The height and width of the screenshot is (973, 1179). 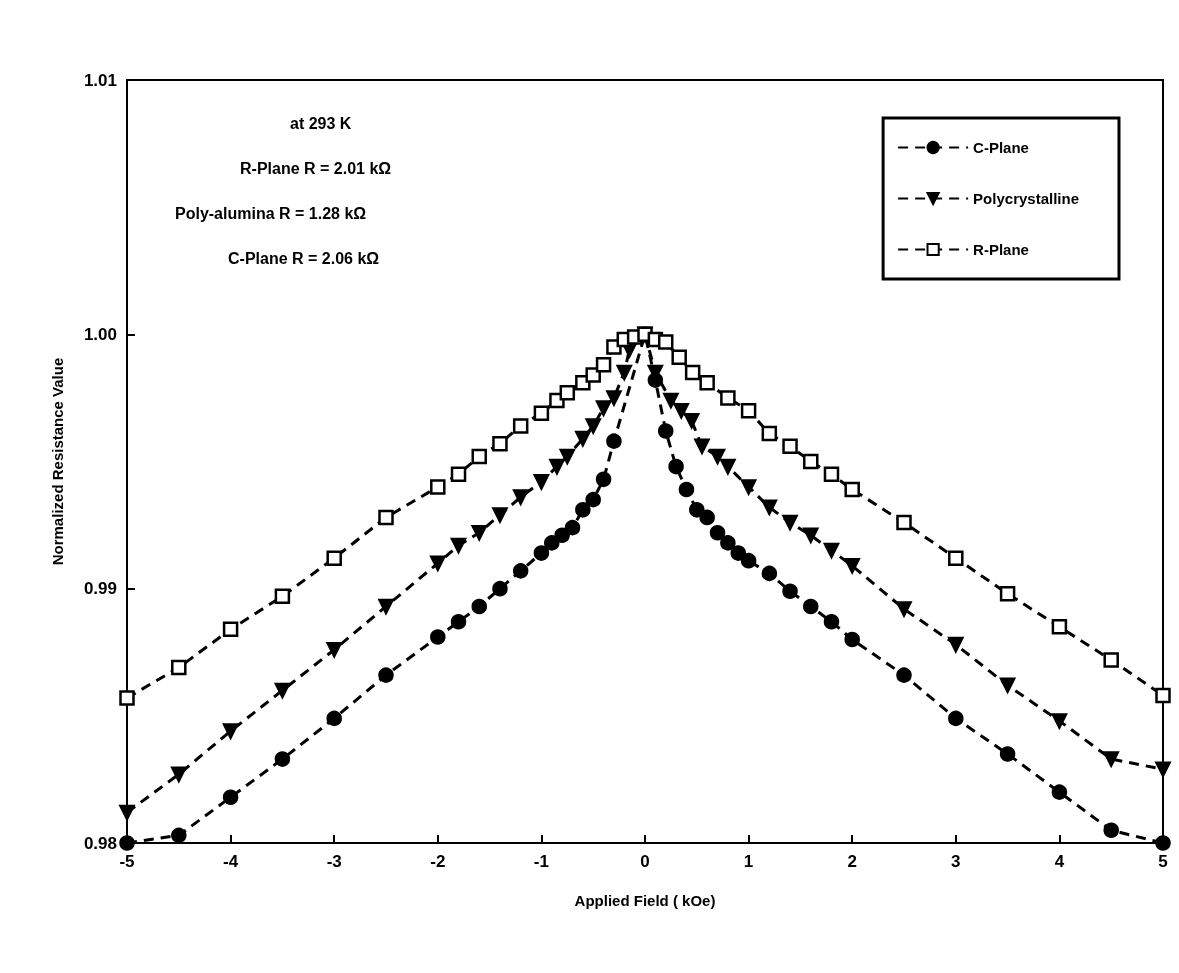 What do you see at coordinates (541, 861) in the screenshot?
I see `x-tick-label: -1` at bounding box center [541, 861].